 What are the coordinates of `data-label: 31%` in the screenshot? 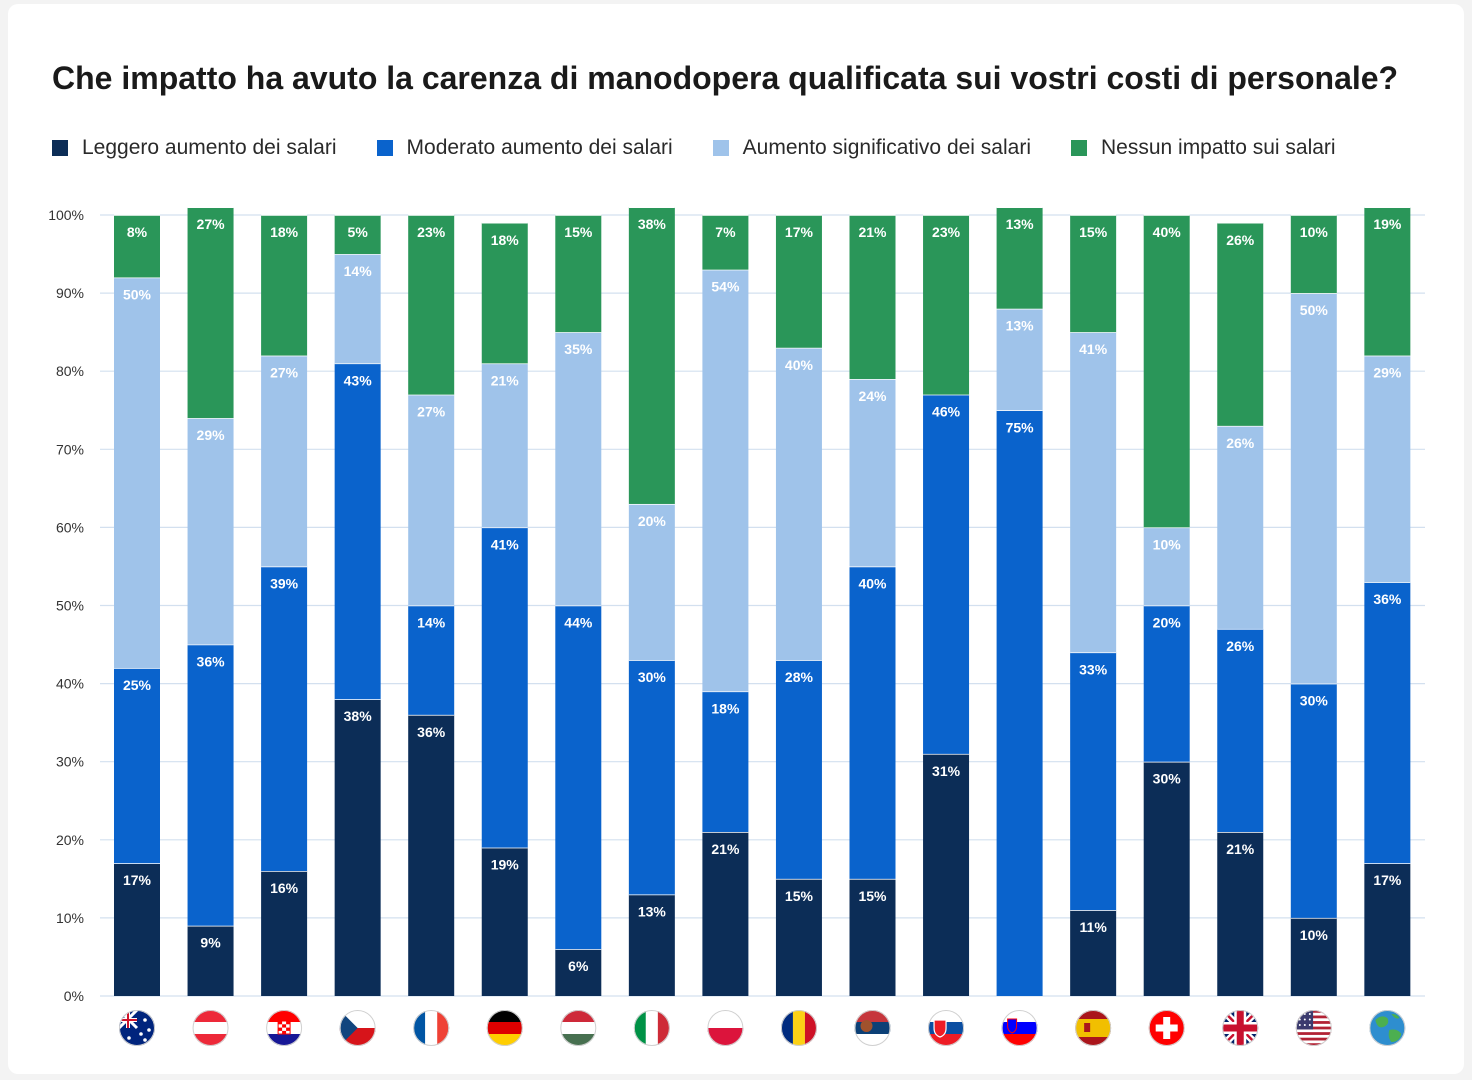 It's located at (946, 771).